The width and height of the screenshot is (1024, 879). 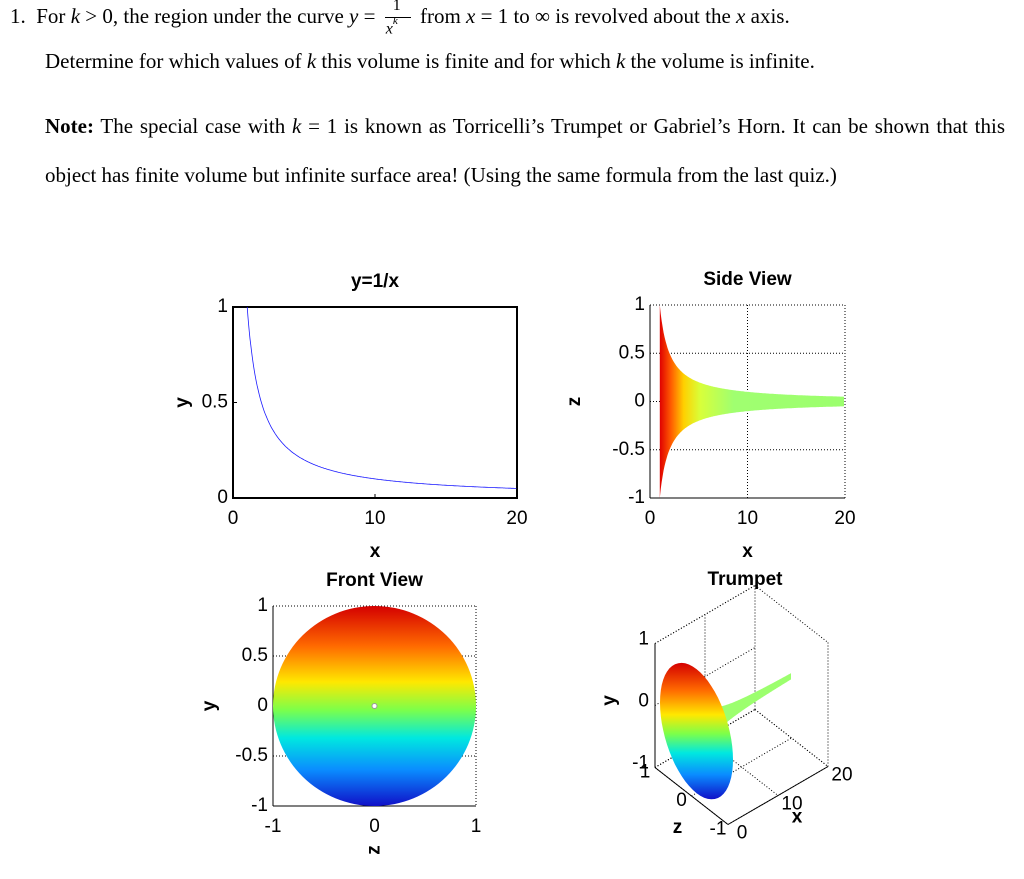 I want to click on text: this volume is finite and for which, so click(x=466, y=61).